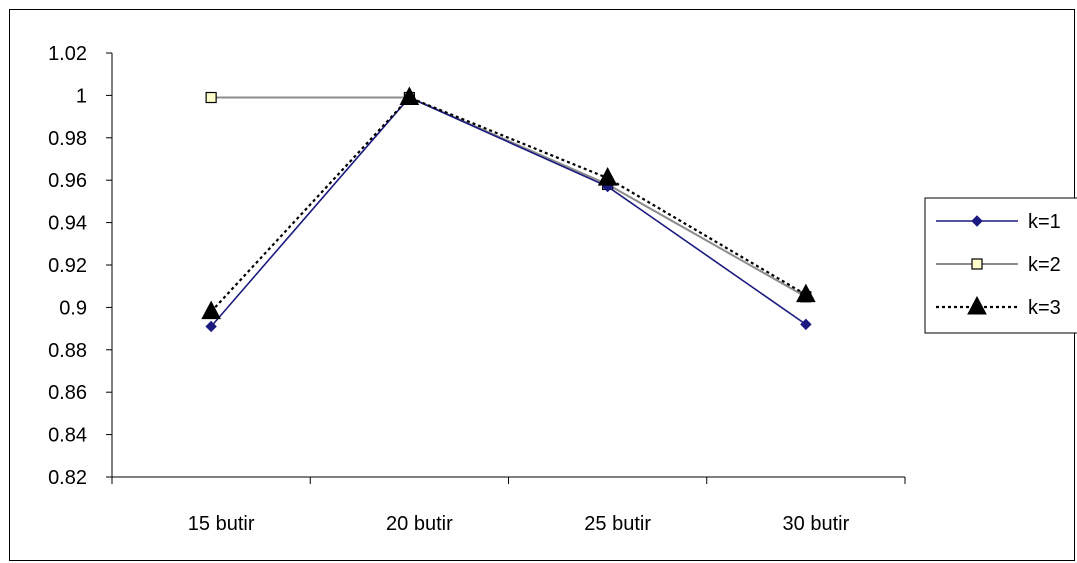 Image resolution: width=1077 pixels, height=563 pixels. I want to click on legend-item-k2: k=2, so click(998, 265).